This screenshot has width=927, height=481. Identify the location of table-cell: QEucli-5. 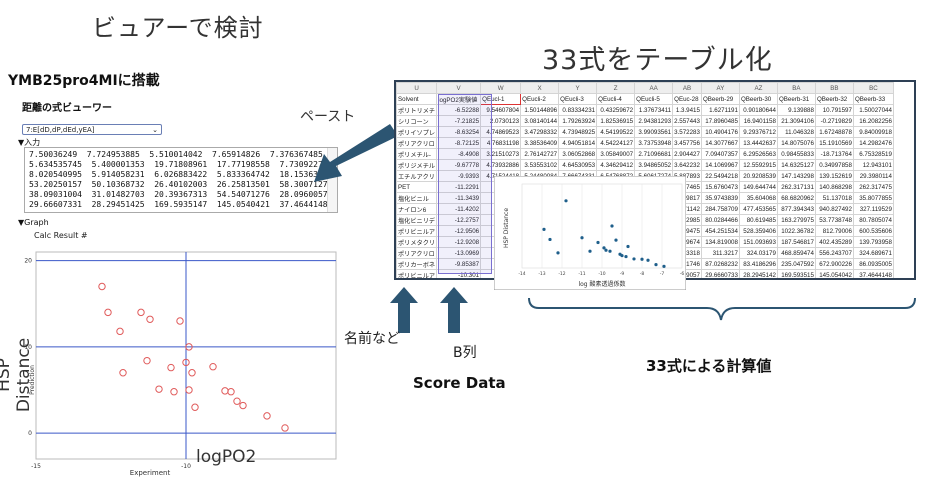
(654, 99).